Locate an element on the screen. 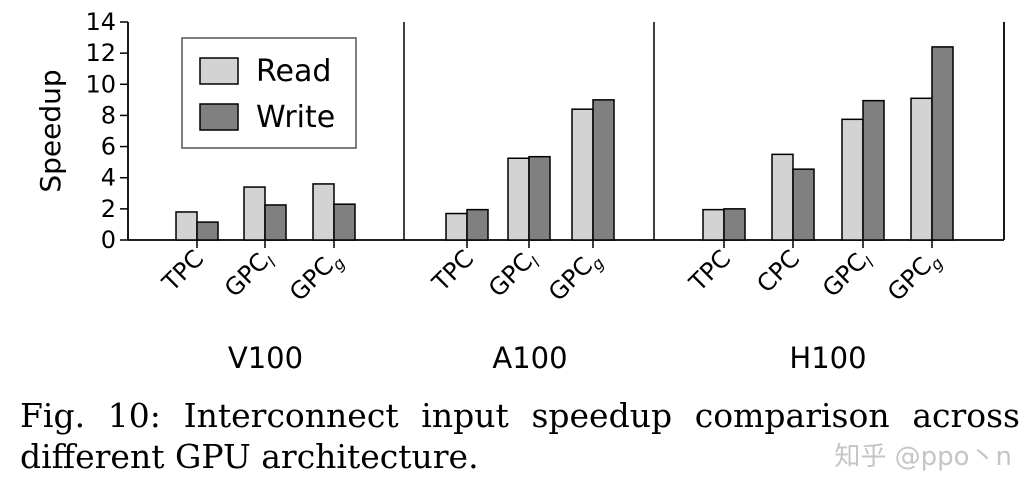 Image resolution: width=1034 pixels, height=495 pixels. x-tick-label: CPC is located at coordinates (779, 271).